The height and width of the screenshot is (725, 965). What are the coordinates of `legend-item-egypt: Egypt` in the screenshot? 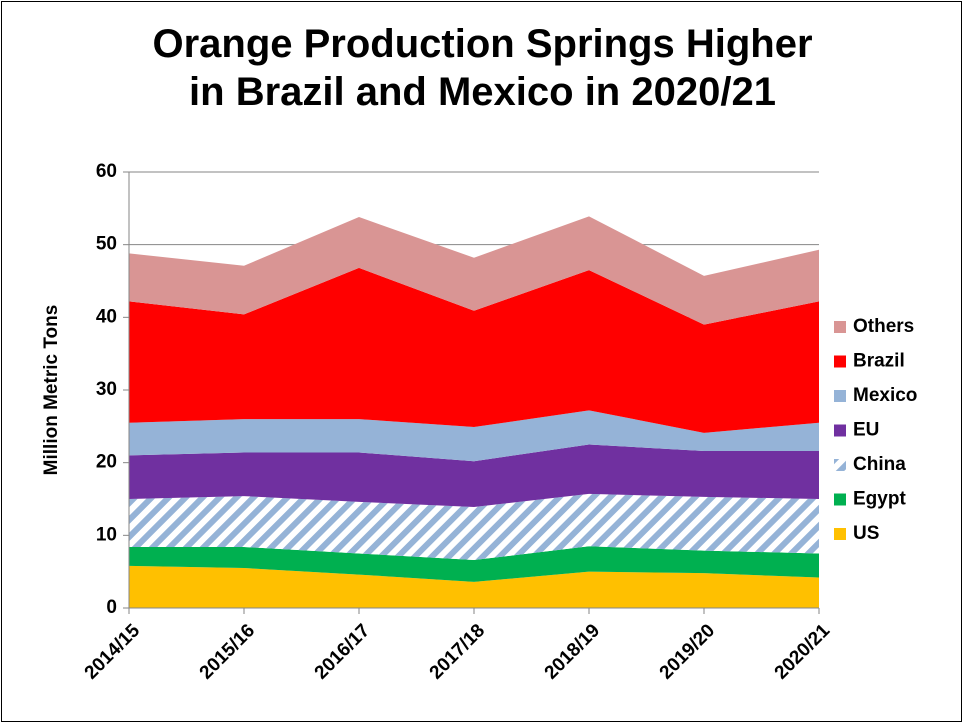 It's located at (870, 499).